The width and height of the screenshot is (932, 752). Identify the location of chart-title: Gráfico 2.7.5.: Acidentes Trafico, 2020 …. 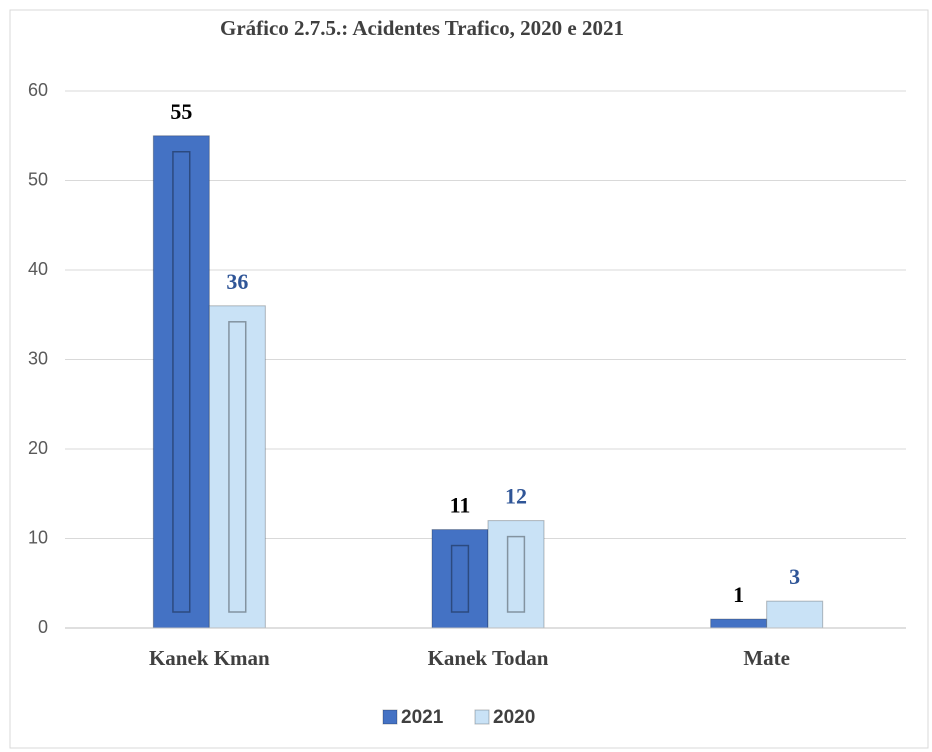
(422, 28).